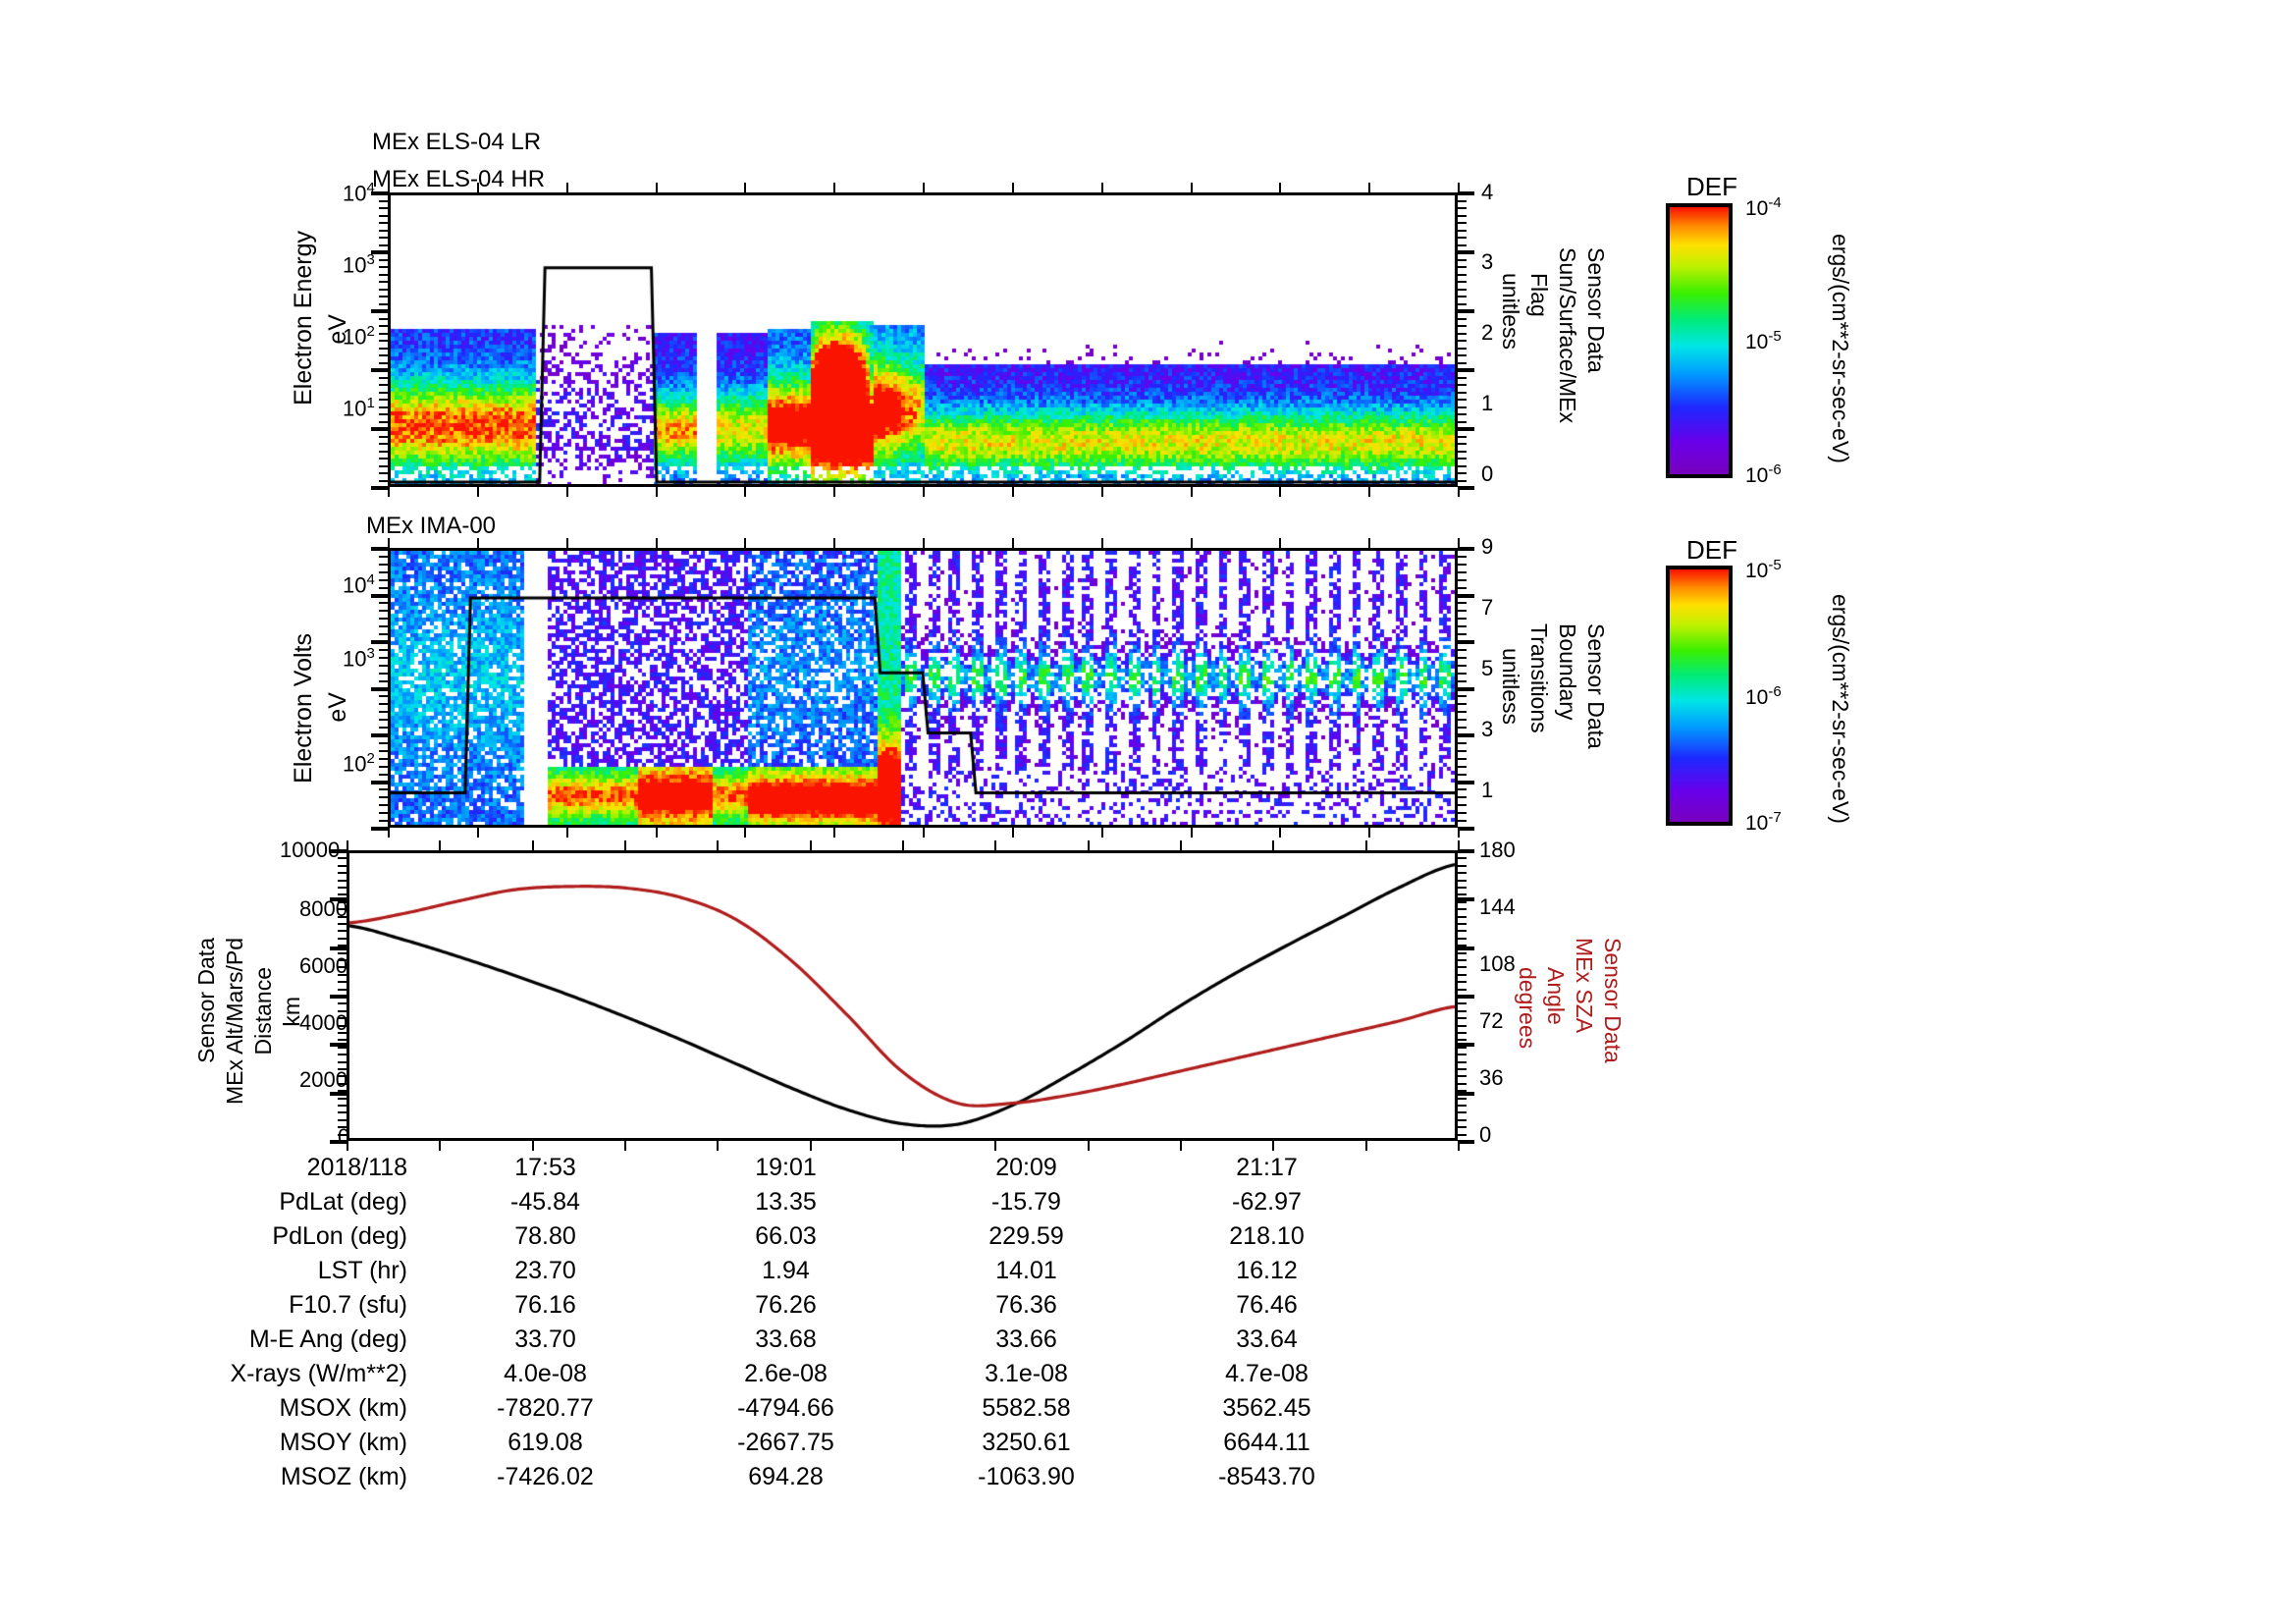 This screenshot has width=2296, height=1623. I want to click on orbit-ytick-6000: 6000, so click(323, 965).